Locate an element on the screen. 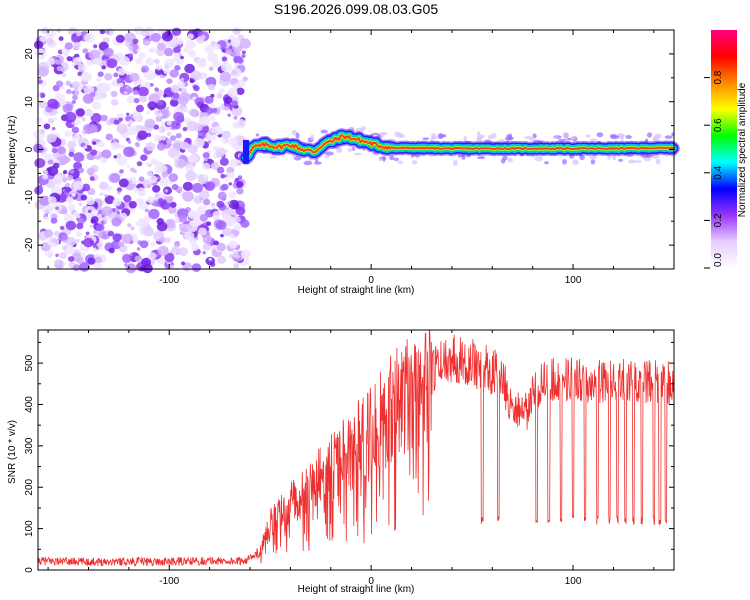 This screenshot has height=600, width=750. colorbar-label: Normalized spectral amplitude is located at coordinates (742, 149).